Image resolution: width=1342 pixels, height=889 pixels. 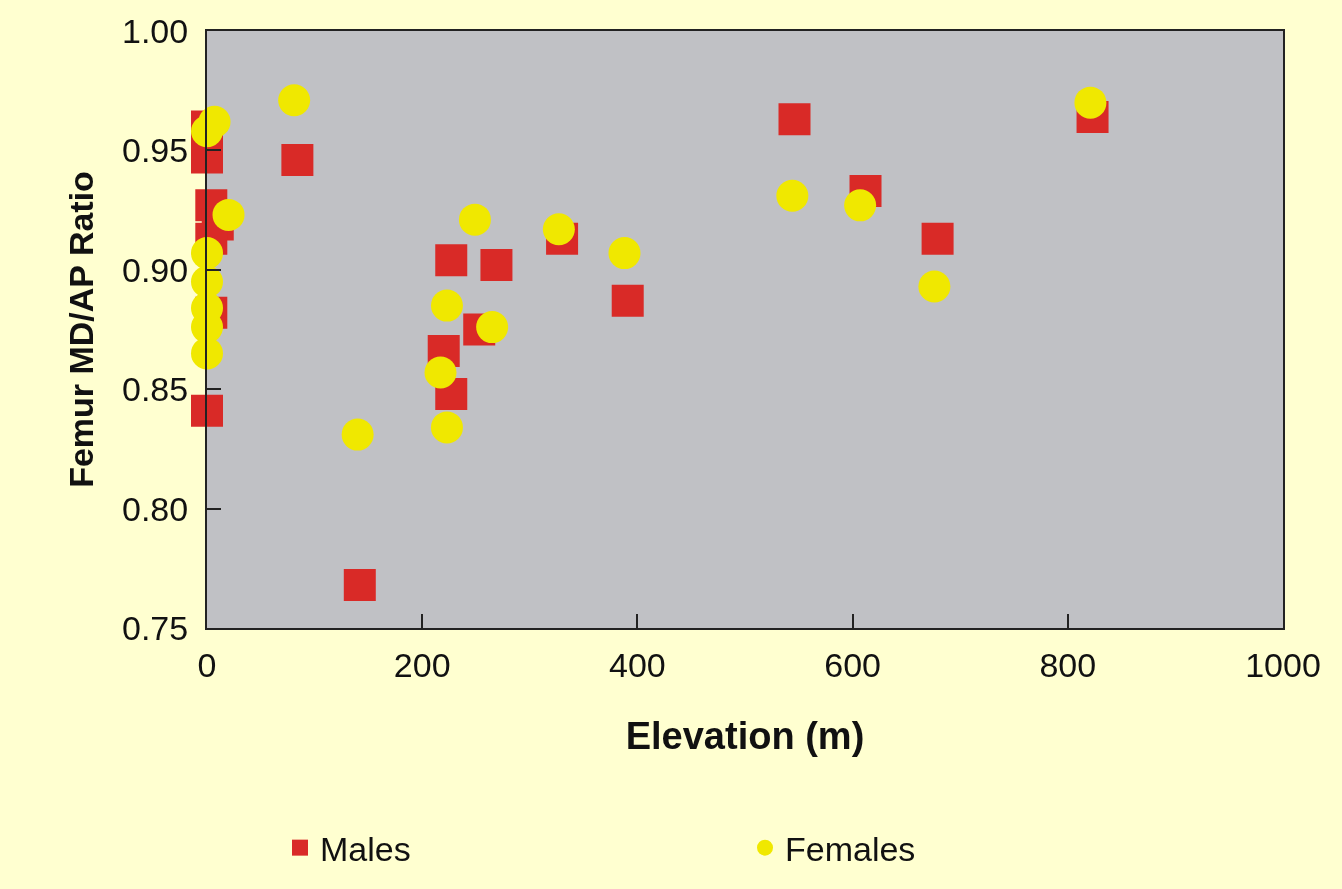 I want to click on y-tick-label: 1.00, so click(x=155, y=30).